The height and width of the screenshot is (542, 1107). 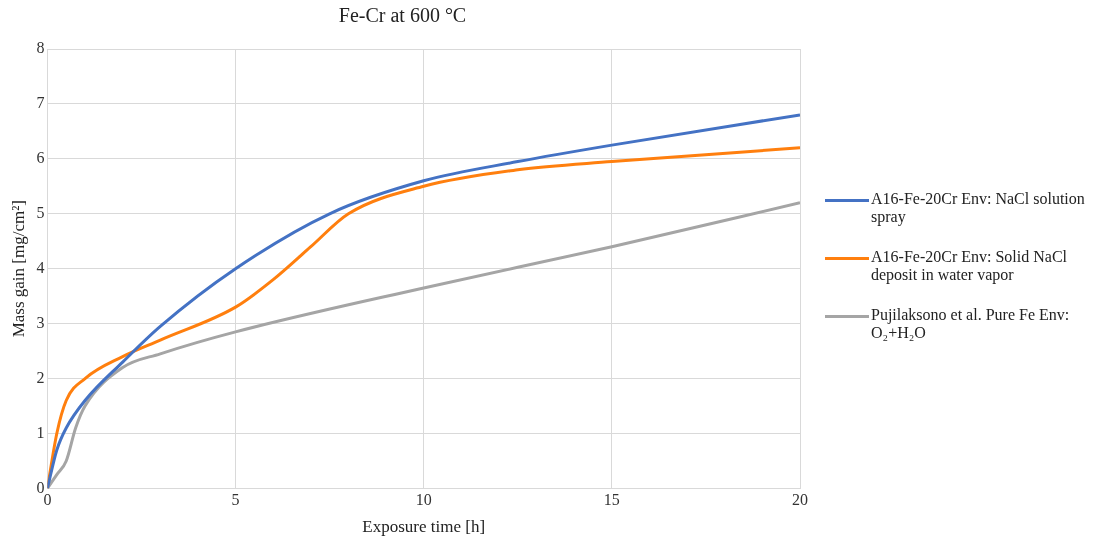 I want to click on legend-label: Pujilaksono et al. Pure Fe Env: O₂+H₂O, so click(x=971, y=324).